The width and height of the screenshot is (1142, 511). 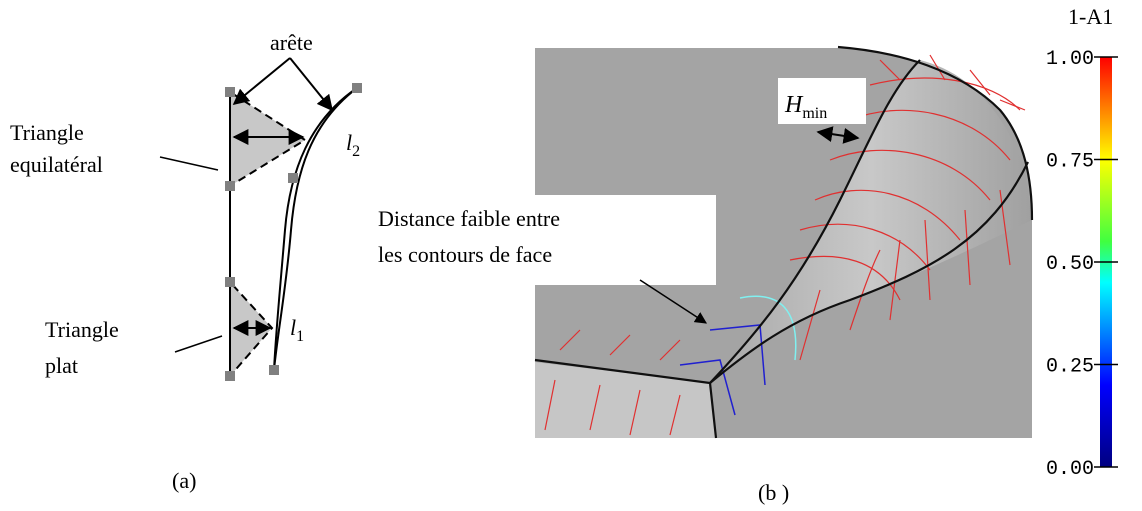 What do you see at coordinates (1070, 367) in the screenshot?
I see `colorbar-tick-label: 0.25` at bounding box center [1070, 367].